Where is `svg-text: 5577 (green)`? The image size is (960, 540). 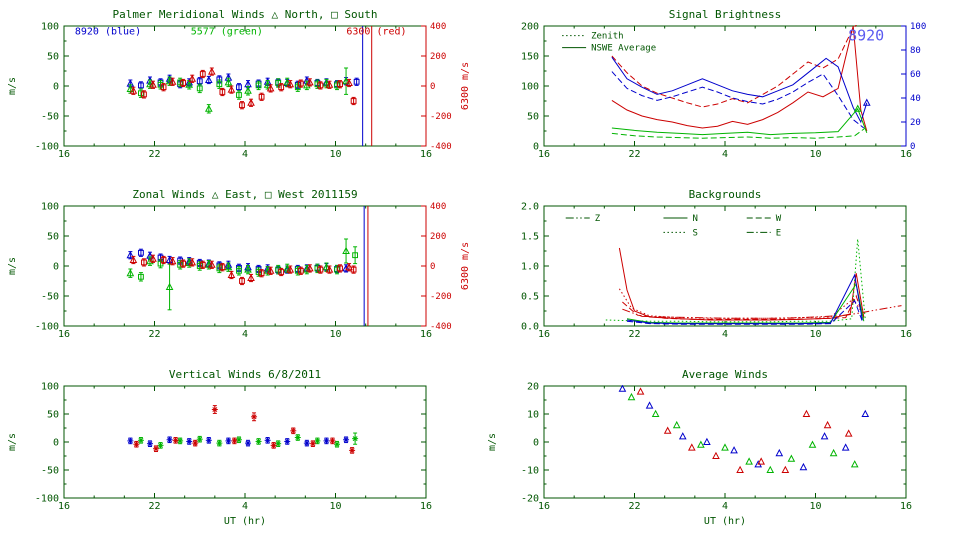 svg-text: 5577 (green) is located at coordinates (227, 31).